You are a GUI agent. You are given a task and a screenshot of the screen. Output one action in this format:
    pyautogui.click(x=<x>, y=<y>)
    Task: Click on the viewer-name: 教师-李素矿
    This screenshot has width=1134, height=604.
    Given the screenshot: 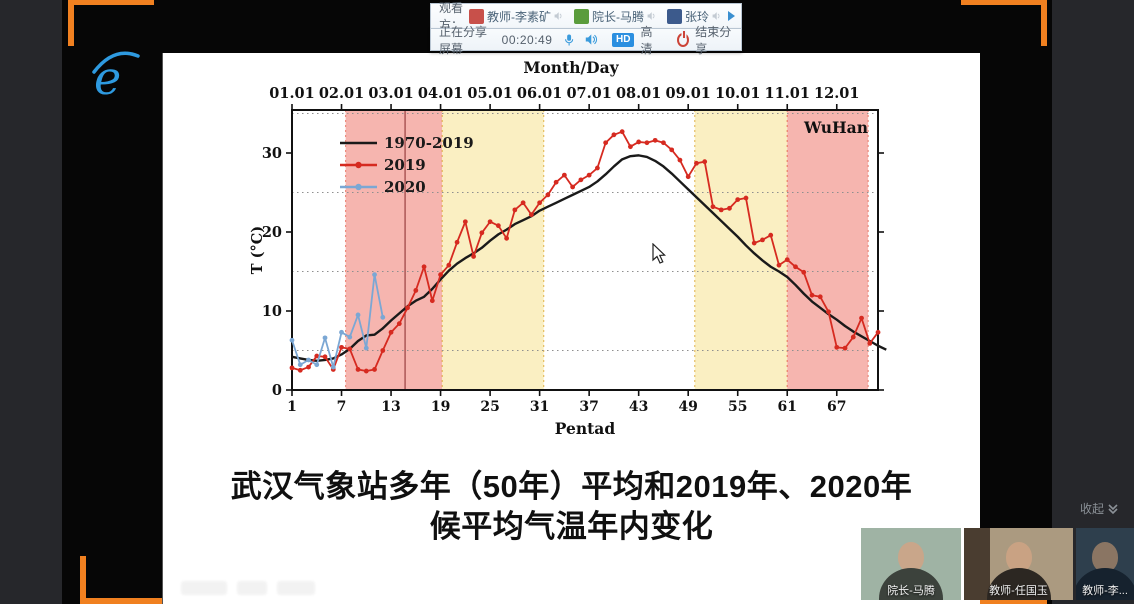 What is the action you would take?
    pyautogui.click(x=519, y=16)
    